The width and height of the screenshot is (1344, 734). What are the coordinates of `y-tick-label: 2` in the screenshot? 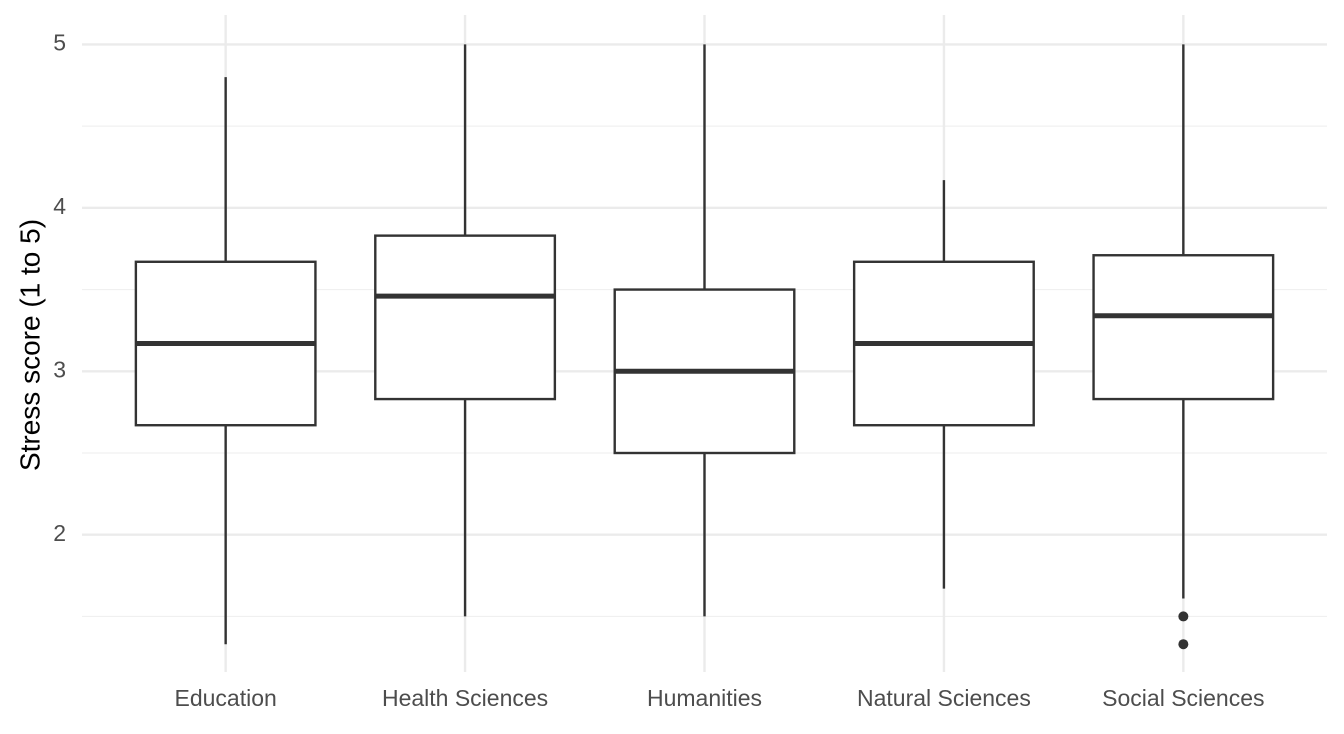 It's located at (59, 533).